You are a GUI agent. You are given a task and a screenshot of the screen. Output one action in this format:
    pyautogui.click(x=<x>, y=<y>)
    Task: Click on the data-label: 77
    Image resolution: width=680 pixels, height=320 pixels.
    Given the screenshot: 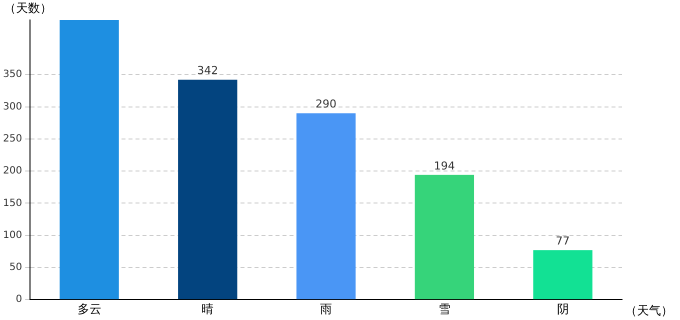 What is the action you would take?
    pyautogui.click(x=563, y=241)
    